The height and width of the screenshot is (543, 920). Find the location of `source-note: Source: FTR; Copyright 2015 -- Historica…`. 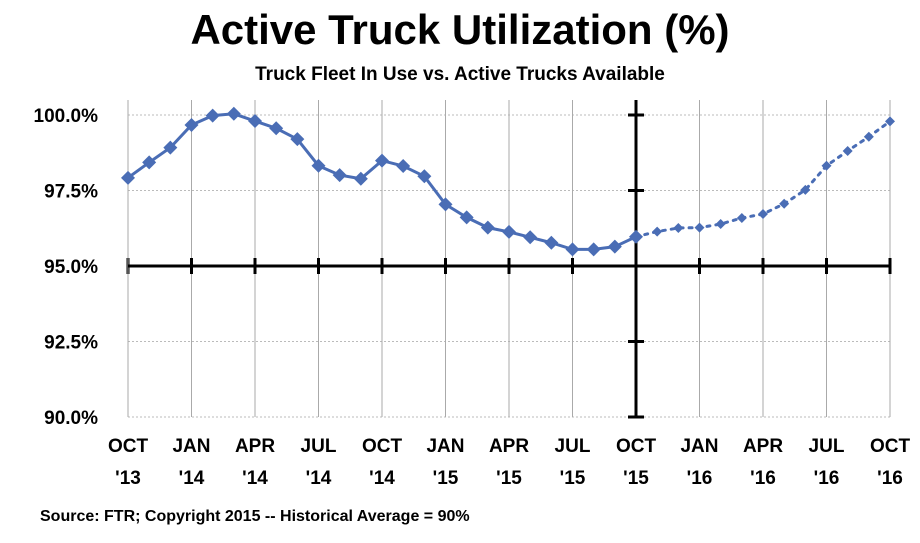

source-note: Source: FTR; Copyright 2015 -- Historica… is located at coordinates (255, 516).